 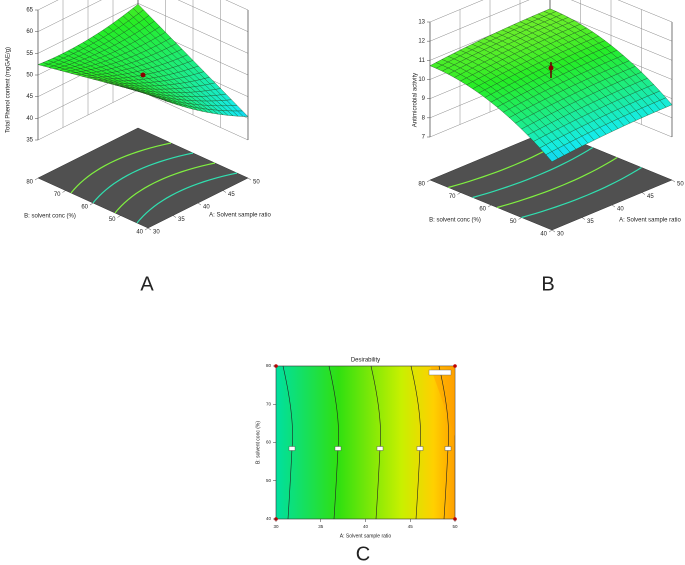 What do you see at coordinates (422, 61) in the screenshot?
I see `z-tick-label: 11` at bounding box center [422, 61].